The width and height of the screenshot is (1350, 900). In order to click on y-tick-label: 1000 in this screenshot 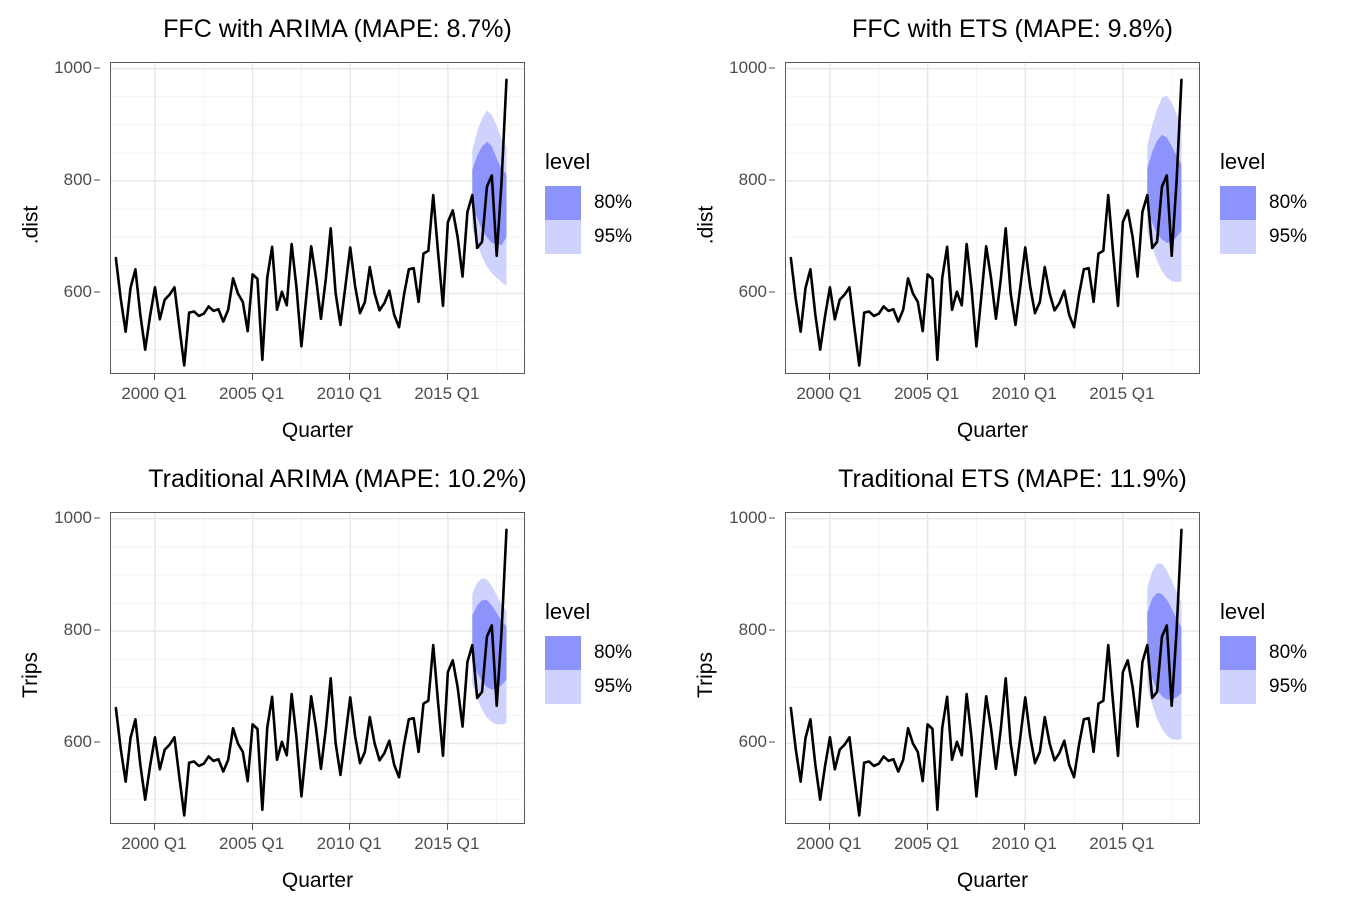, I will do `click(73, 67)`.